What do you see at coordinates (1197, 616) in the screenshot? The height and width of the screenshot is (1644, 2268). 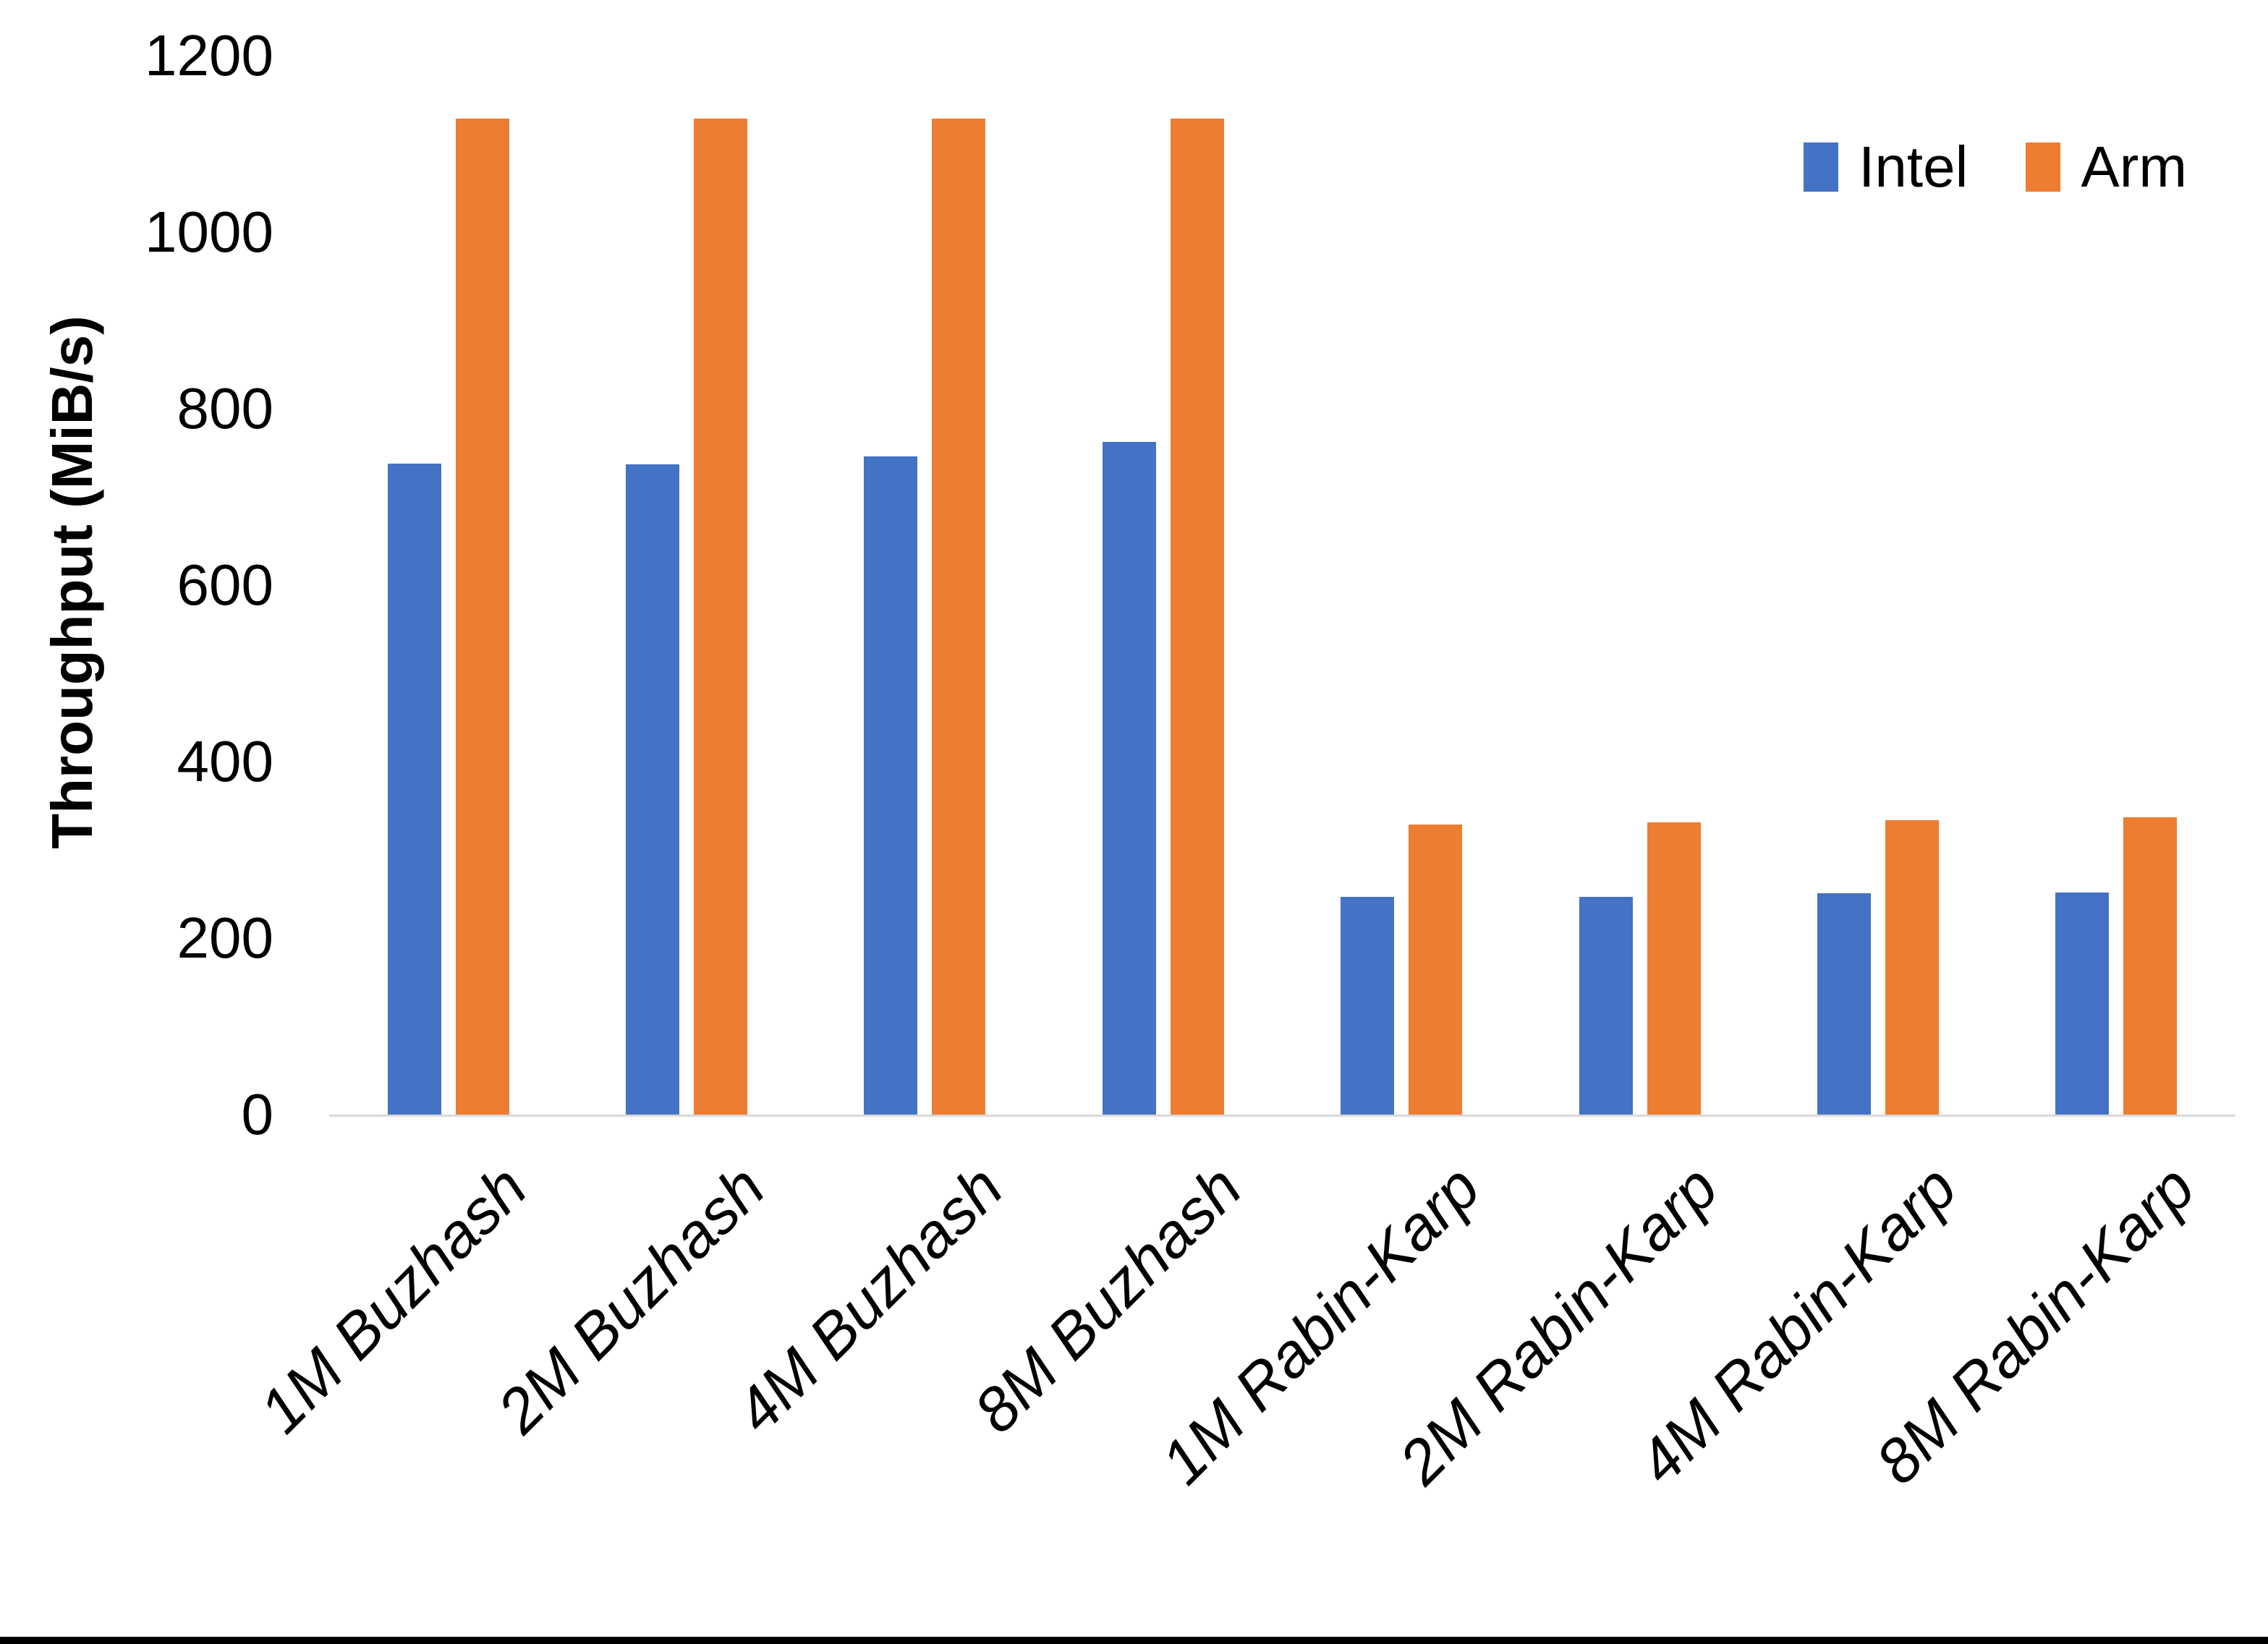 I see `bar-arm-8m-buzhash` at bounding box center [1197, 616].